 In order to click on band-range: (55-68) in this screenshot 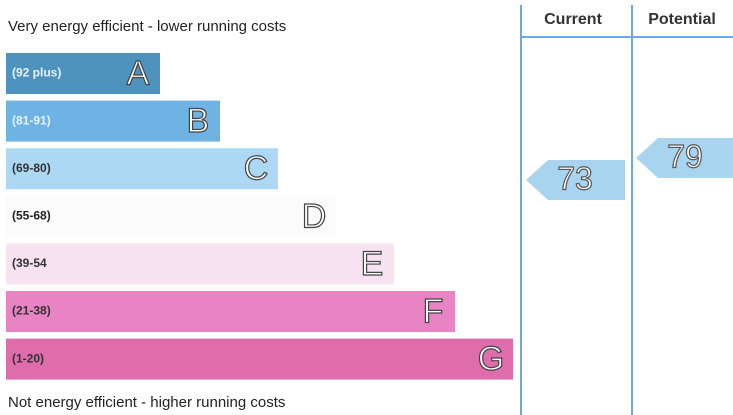, I will do `click(31, 215)`.